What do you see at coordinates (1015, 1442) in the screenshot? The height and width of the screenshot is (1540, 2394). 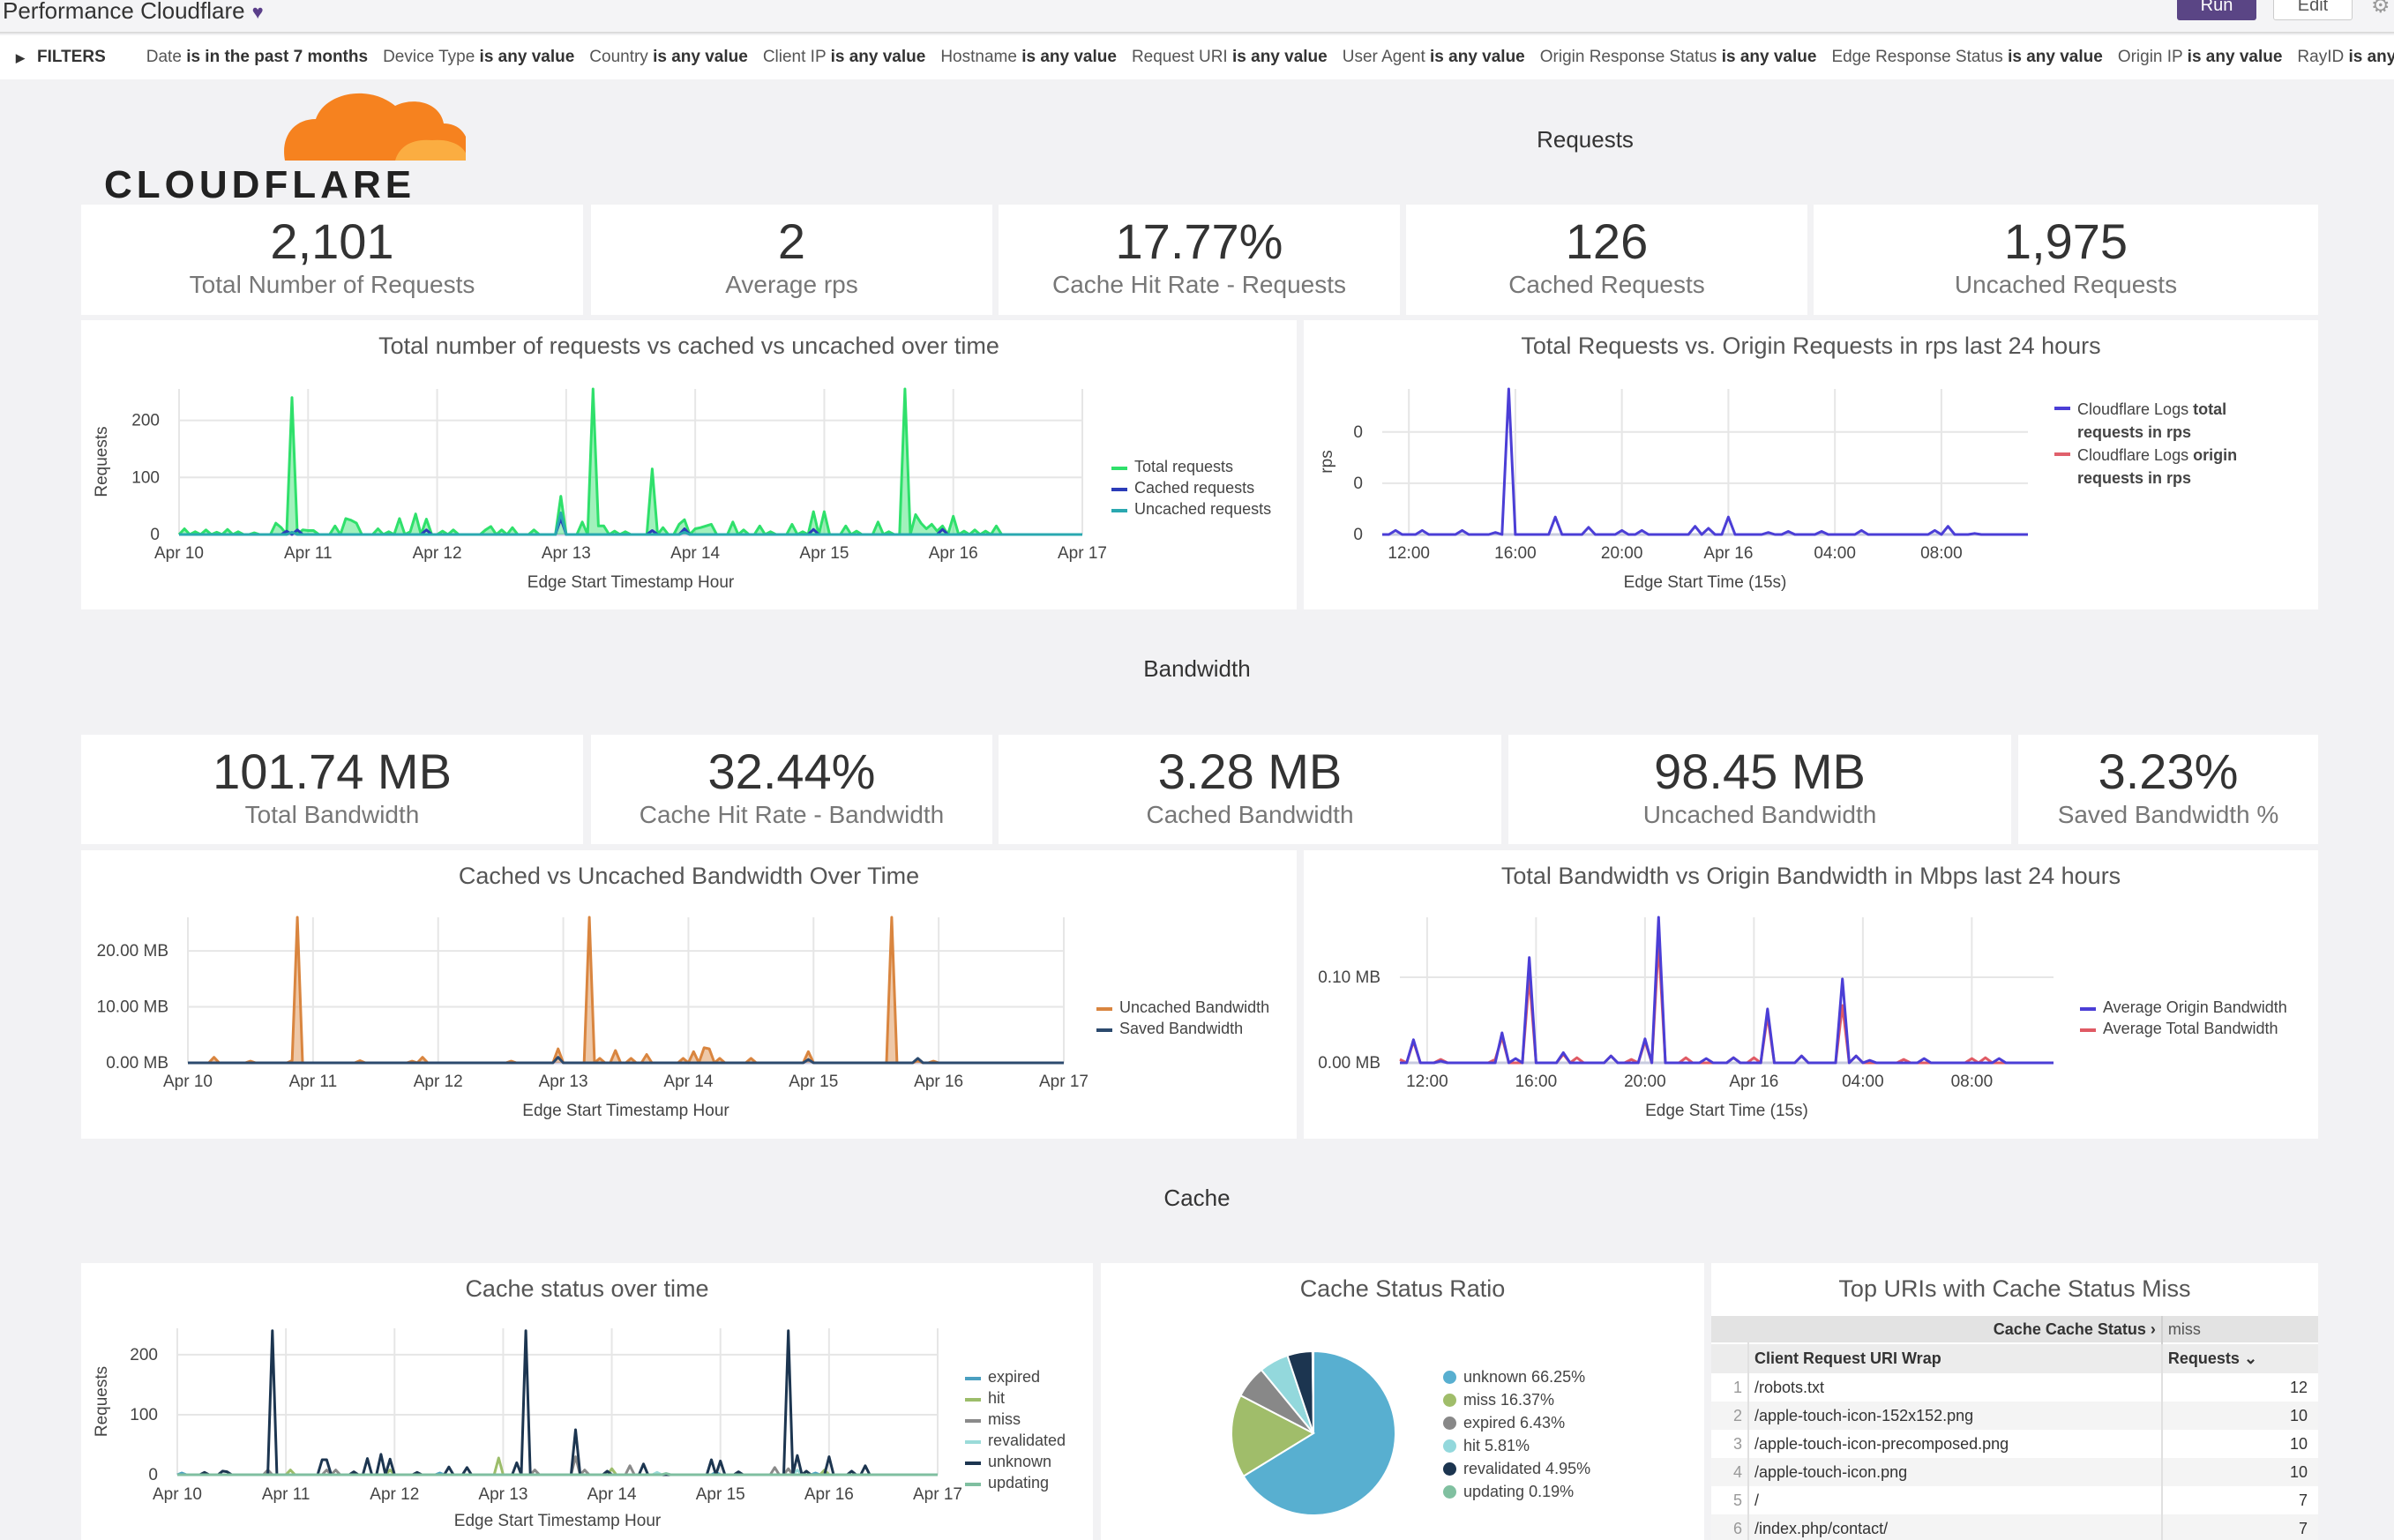 I see `legend-item: revalidated` at bounding box center [1015, 1442].